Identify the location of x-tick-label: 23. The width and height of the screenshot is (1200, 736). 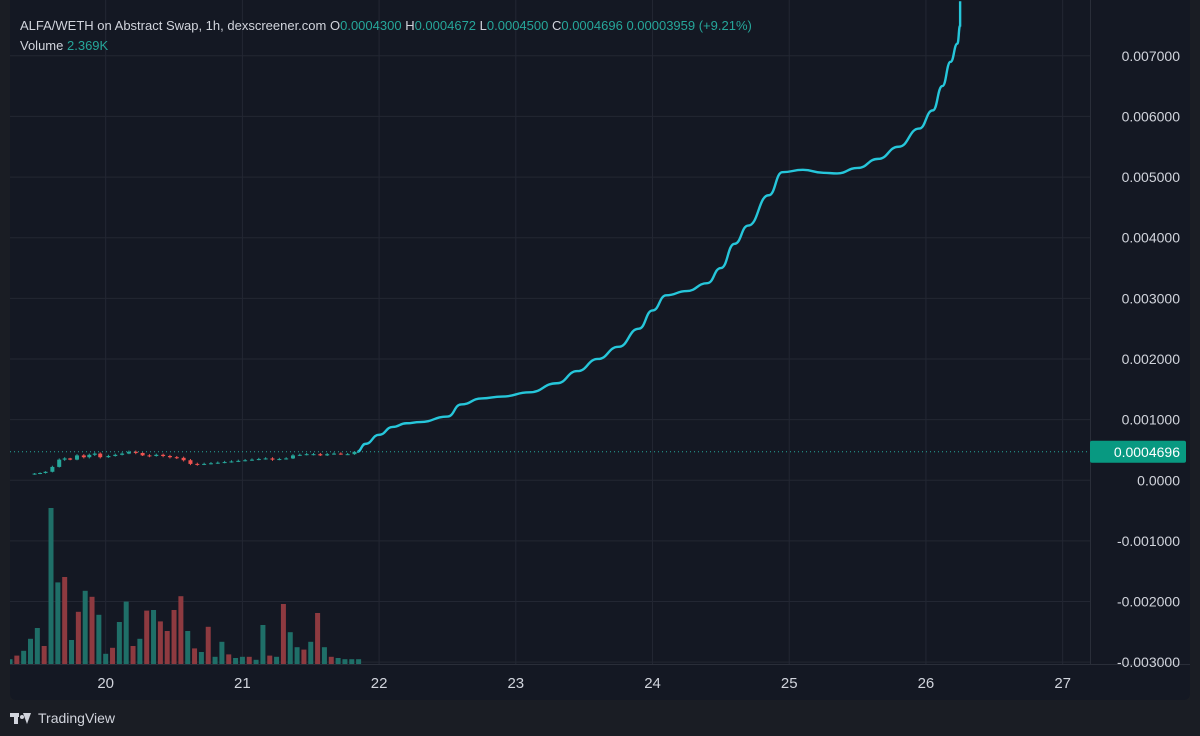
(515, 683).